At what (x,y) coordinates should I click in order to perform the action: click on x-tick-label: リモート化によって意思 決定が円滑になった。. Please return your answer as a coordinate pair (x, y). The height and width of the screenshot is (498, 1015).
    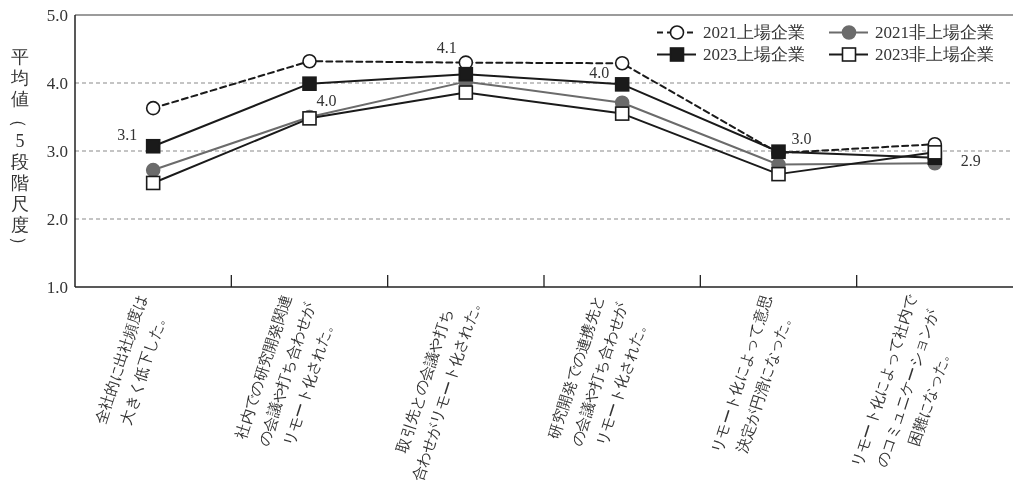
    Looking at the image, I should click on (752, 373).